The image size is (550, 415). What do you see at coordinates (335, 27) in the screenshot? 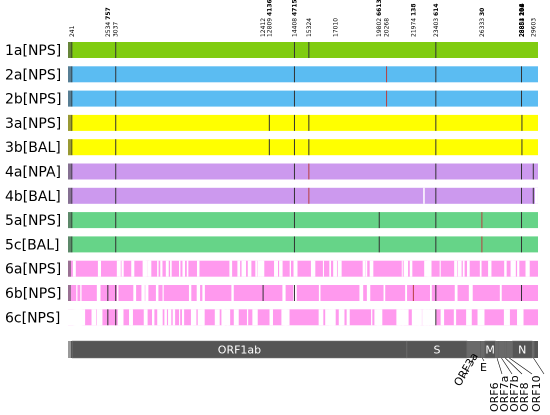
I see `position-label: 17010` at bounding box center [335, 27].